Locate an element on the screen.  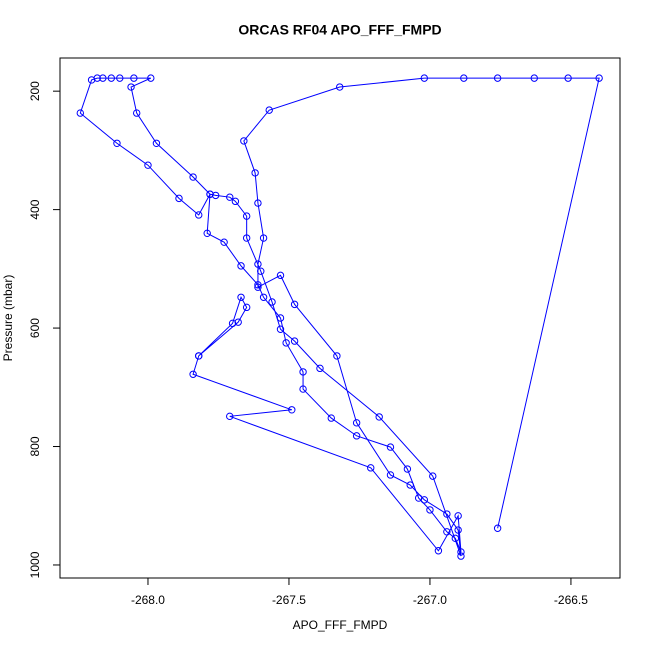
y-tick-label: 1000 is located at coordinates (35, 564).